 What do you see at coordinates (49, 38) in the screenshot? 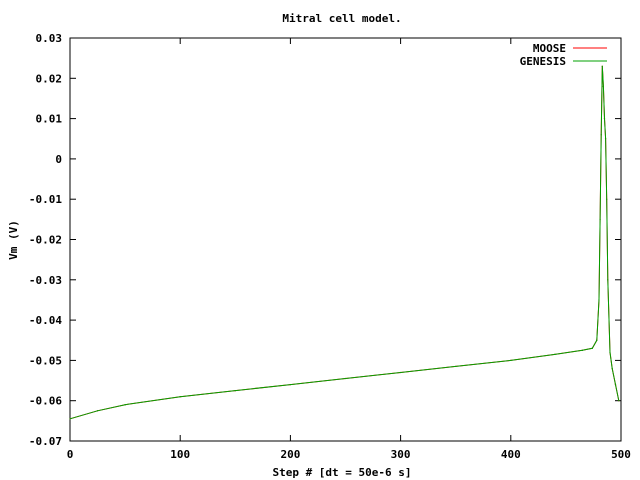
I see `y-tick-label: 0.03` at bounding box center [49, 38].